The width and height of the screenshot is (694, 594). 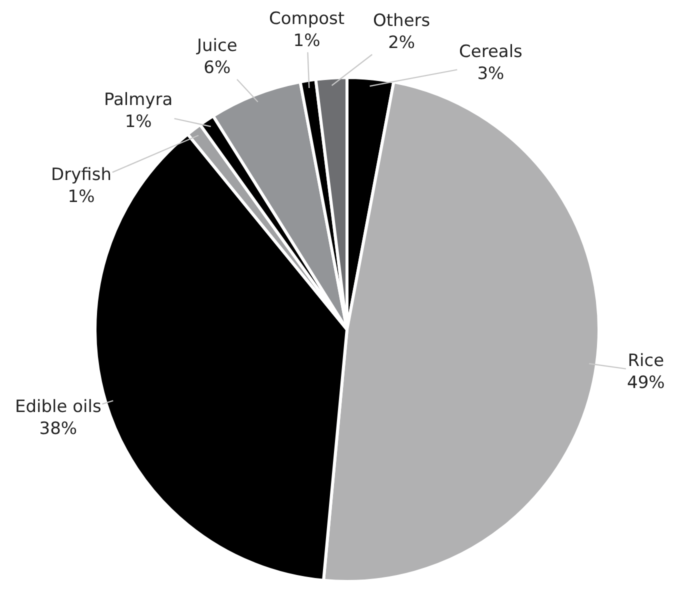 What do you see at coordinates (58, 429) in the screenshot?
I see `data-label: 38%` at bounding box center [58, 429].